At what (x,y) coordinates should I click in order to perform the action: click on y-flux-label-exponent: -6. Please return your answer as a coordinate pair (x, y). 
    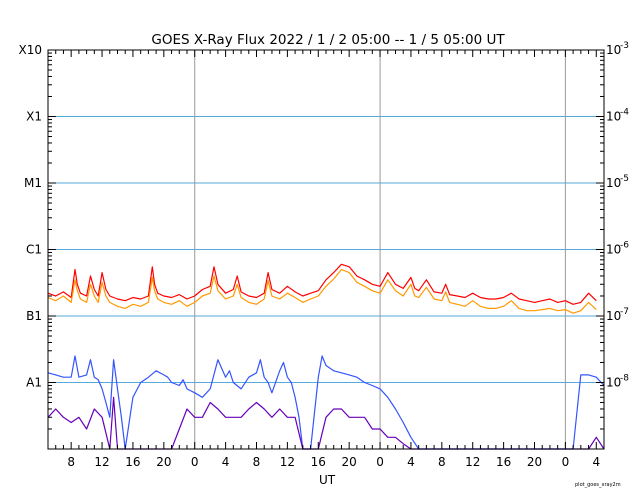
    Looking at the image, I should click on (624, 246).